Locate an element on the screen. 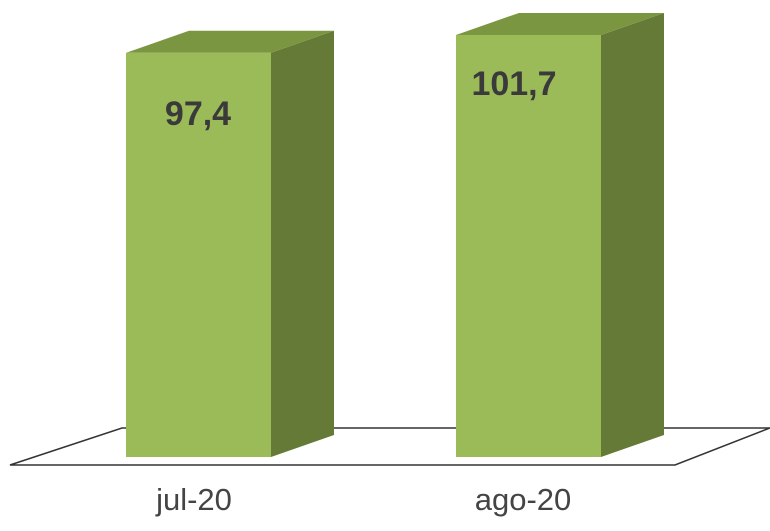  x-tick-label: jul-20 is located at coordinates (193, 499).